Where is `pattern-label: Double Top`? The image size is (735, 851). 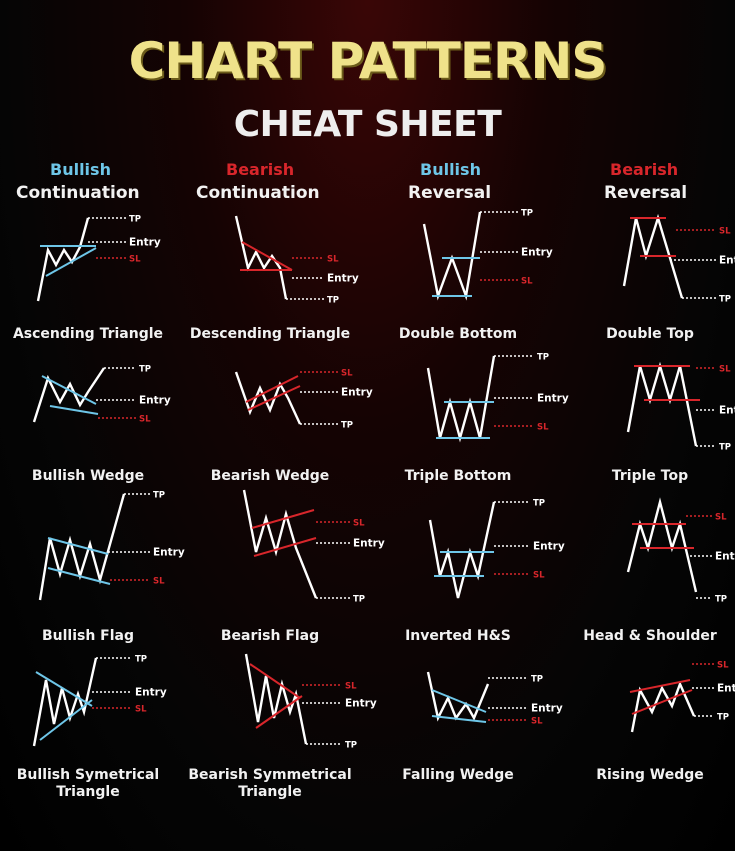 pattern-label: Double Top is located at coordinates (650, 334).